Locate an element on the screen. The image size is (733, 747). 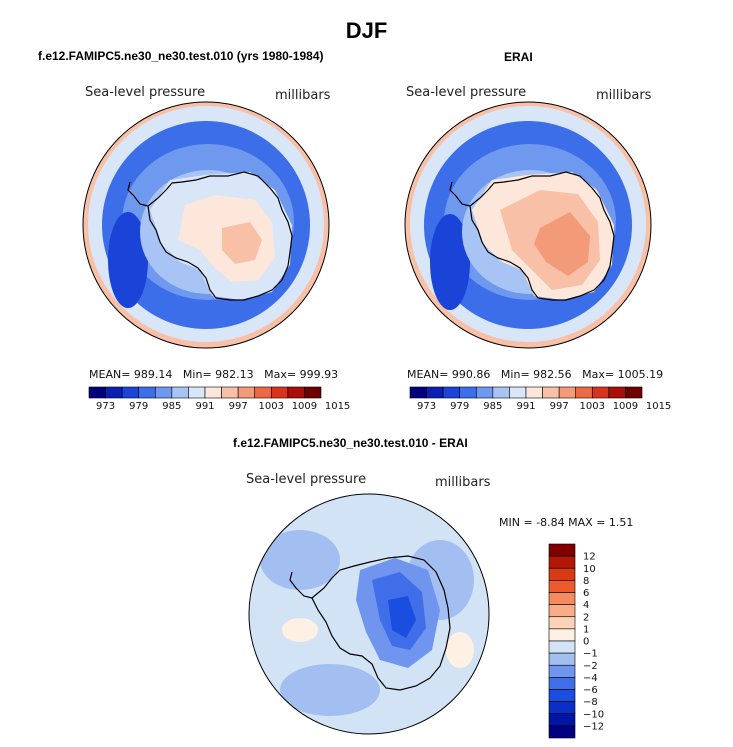
panel2-trough is located at coordinates (450, 262).